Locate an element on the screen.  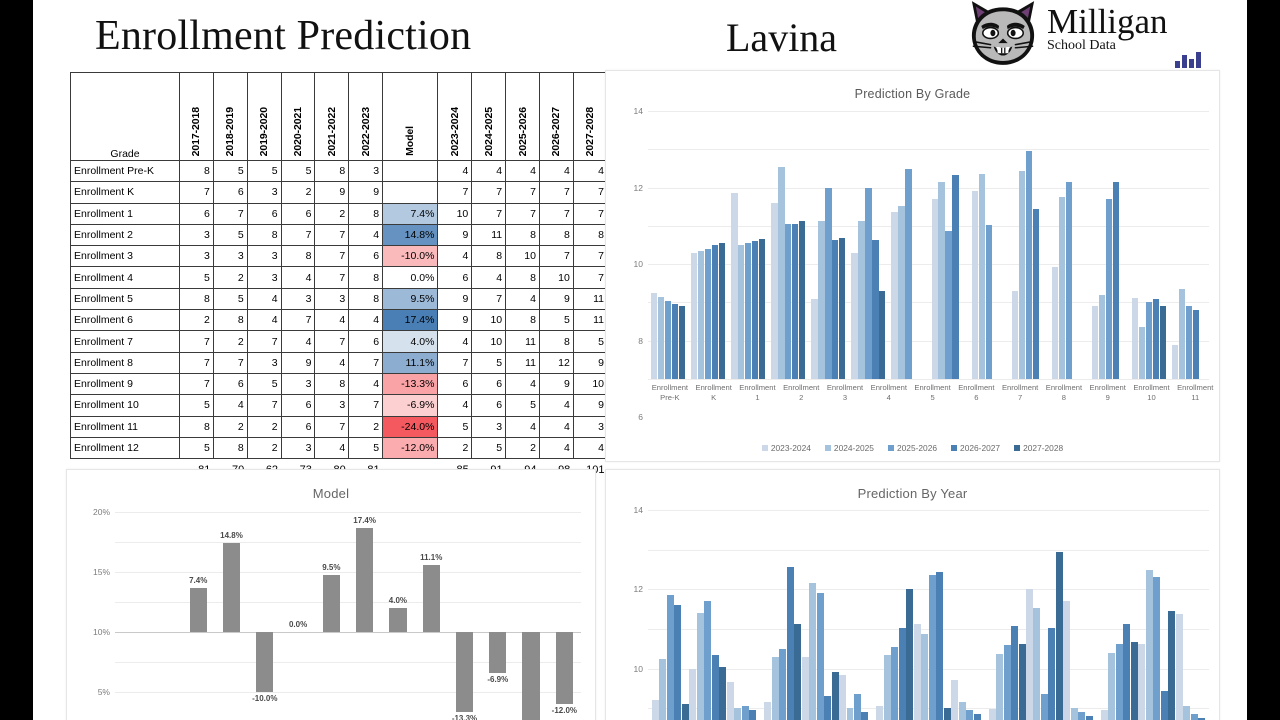
legend-label: 2027-2028 is located at coordinates (1043, 448).